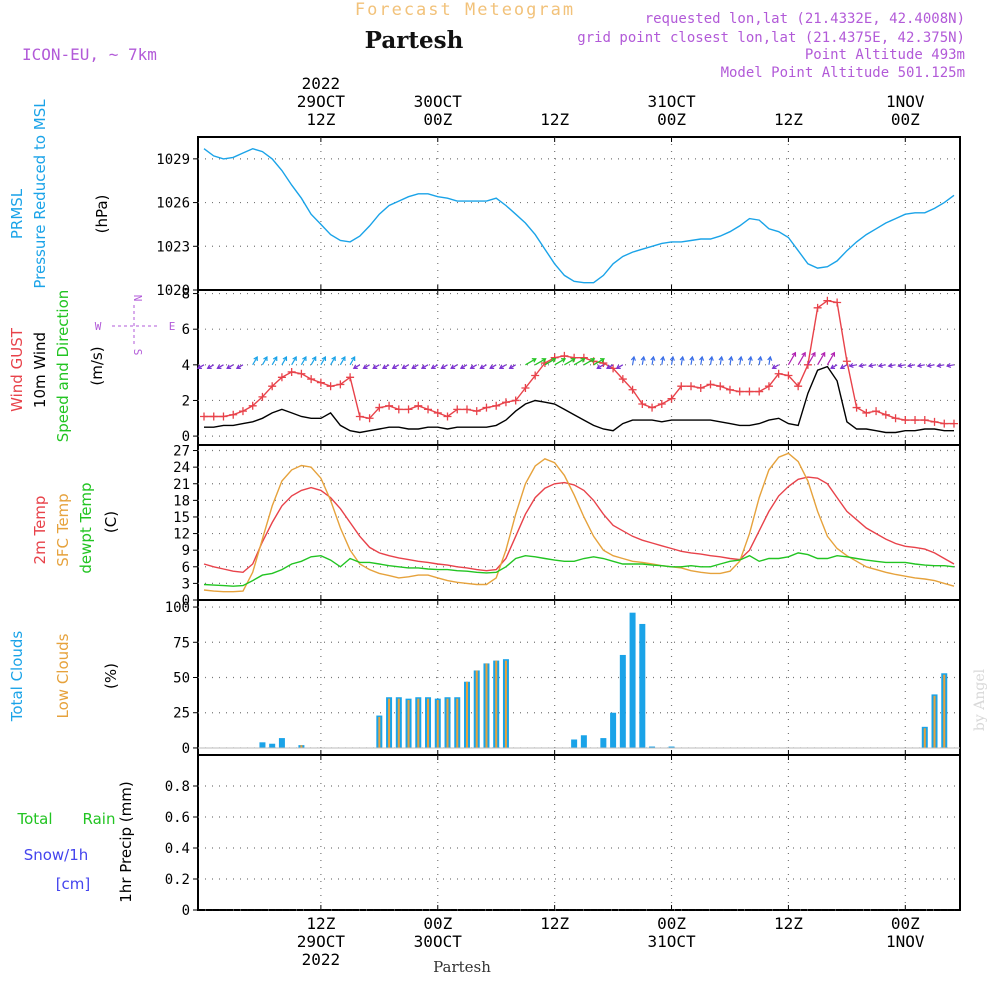  Describe the element at coordinates (135, 325) in the screenshot. I see `compass-rose: N S W E` at that location.